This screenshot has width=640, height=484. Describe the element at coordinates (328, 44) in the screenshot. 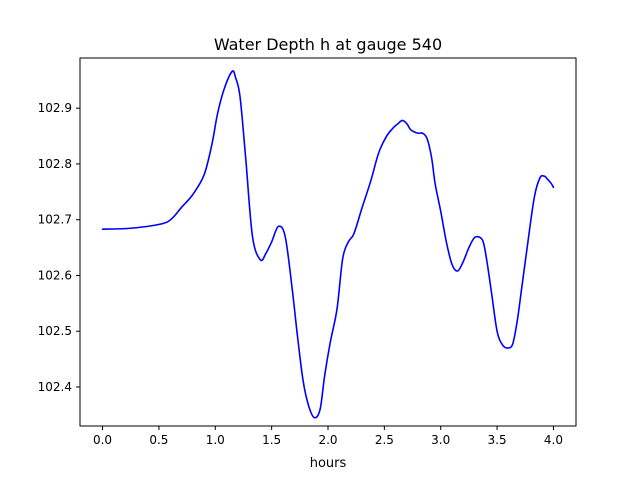

I see `chart-title: Water Depth h at gauge 540` at that location.